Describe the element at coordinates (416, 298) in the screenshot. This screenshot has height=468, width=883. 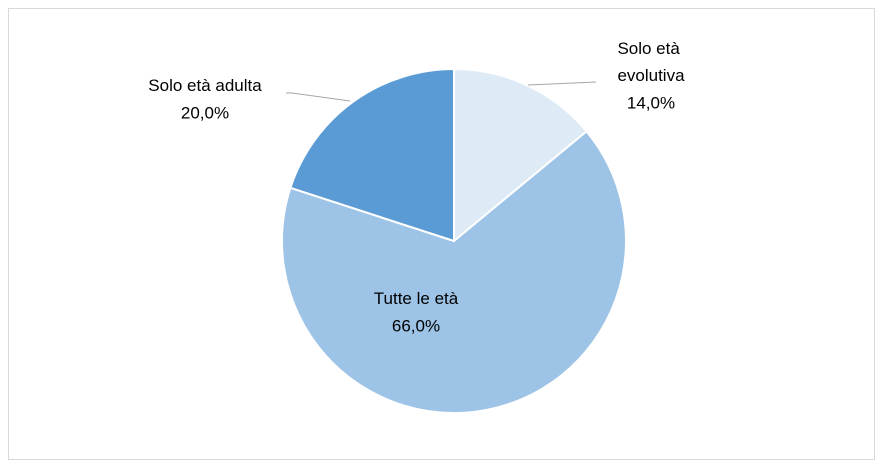
I see `slice-label: Tutte le età` at that location.